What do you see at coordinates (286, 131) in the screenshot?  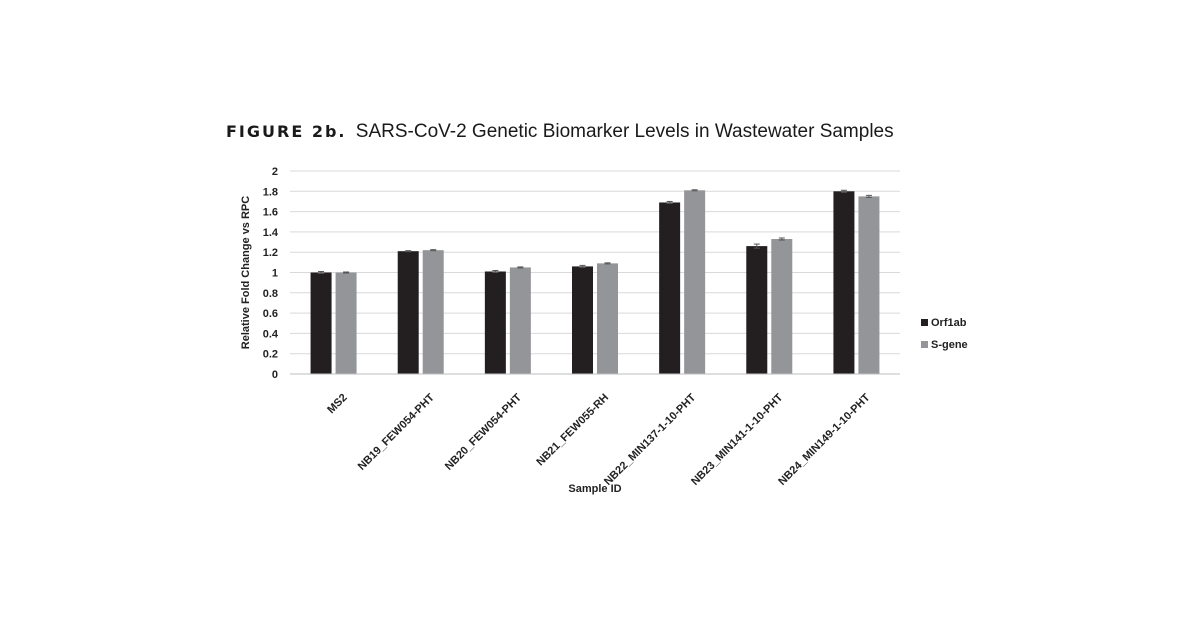 I see `figure-label: FIGURE 2b.` at bounding box center [286, 131].